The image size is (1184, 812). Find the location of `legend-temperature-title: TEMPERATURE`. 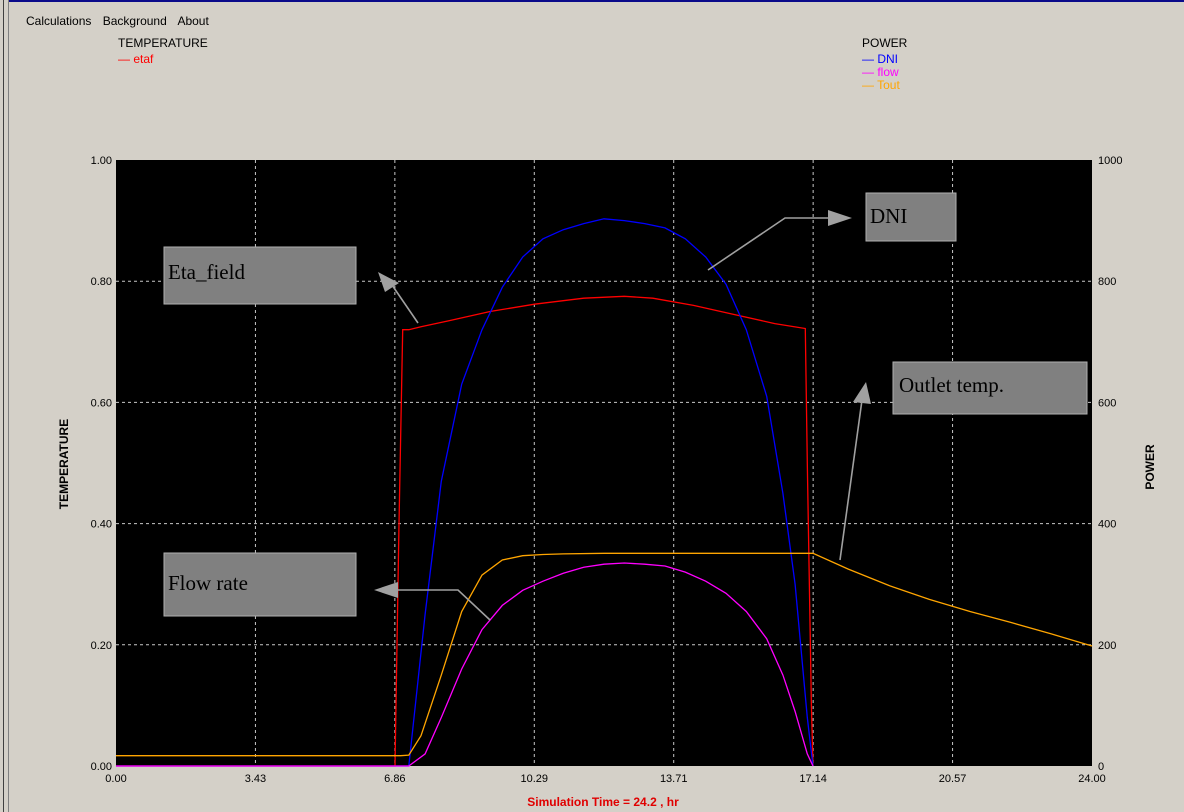

legend-temperature-title: TEMPERATURE is located at coordinates (163, 43).